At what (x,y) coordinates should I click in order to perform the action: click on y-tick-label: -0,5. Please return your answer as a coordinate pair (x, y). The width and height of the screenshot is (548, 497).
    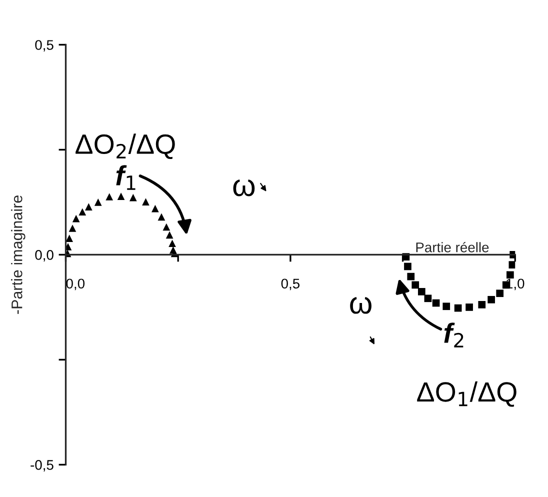
    Looking at the image, I should click on (42, 466).